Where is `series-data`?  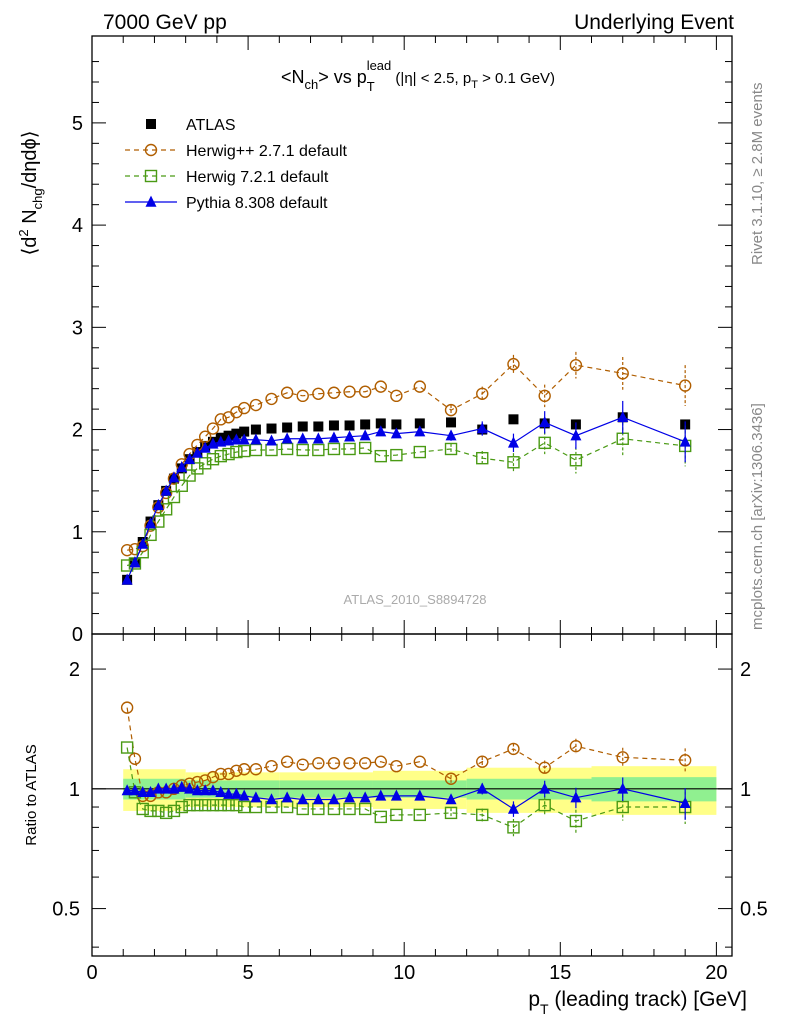
series-data is located at coordinates (406, 498).